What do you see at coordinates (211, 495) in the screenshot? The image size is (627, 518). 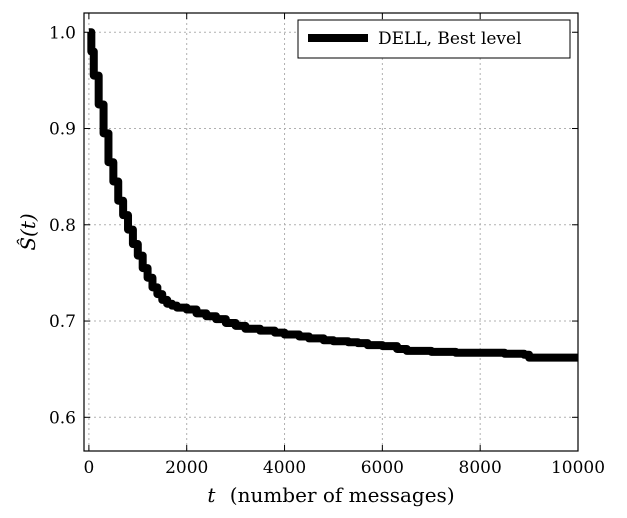 I see `x-axis-variable: t` at bounding box center [211, 495].